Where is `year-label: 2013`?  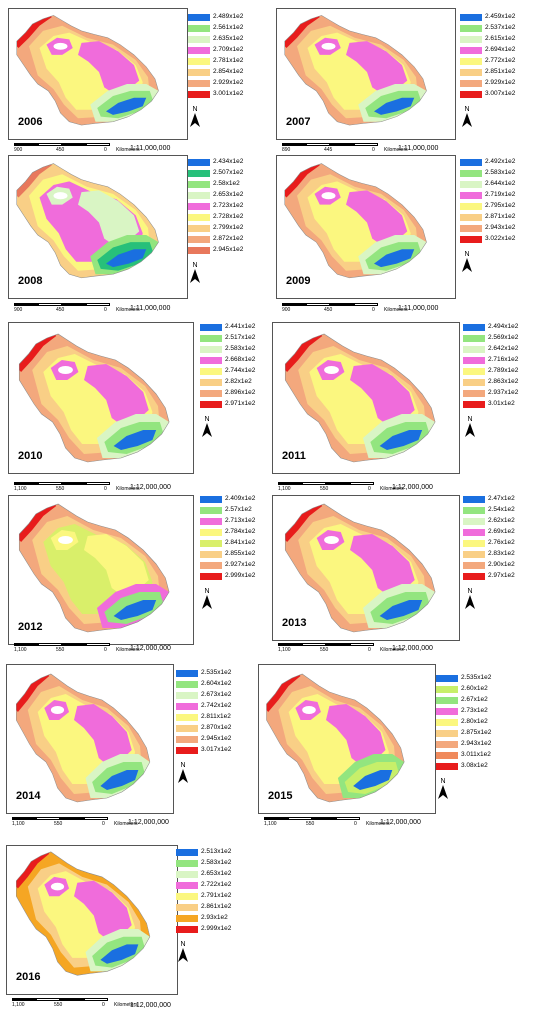 year-label: 2013 is located at coordinates (294, 623).